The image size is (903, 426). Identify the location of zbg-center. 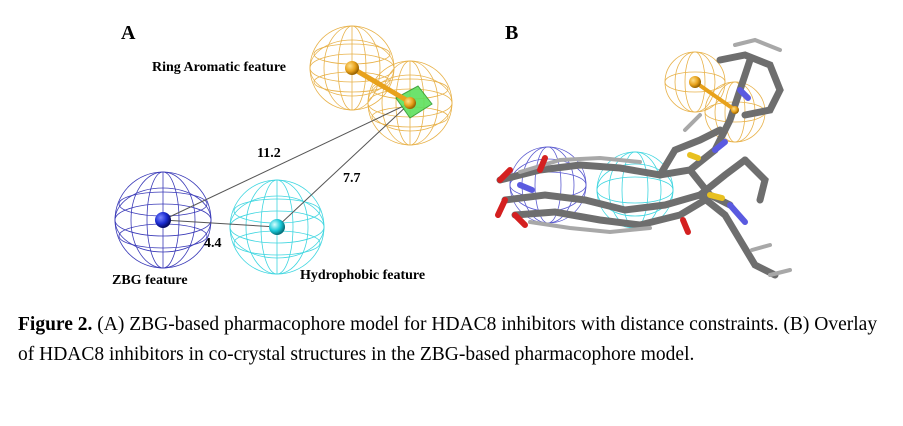
(163, 220).